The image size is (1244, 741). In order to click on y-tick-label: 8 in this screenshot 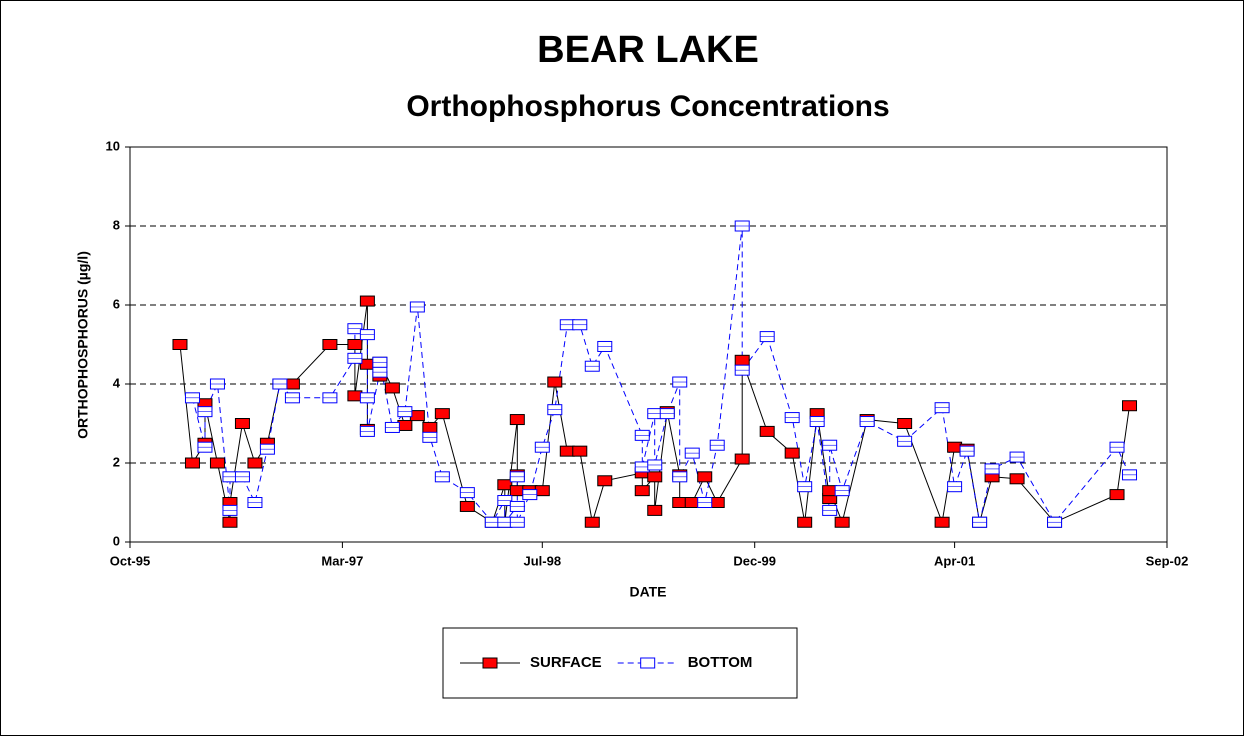, I will do `click(116, 224)`.